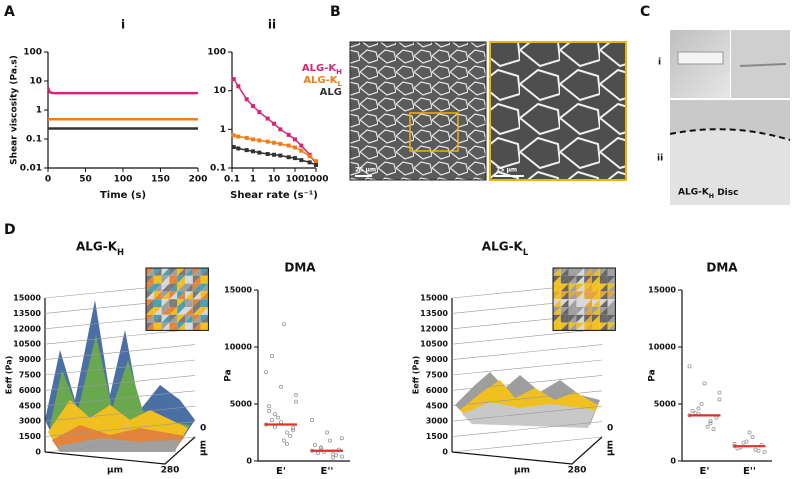 This screenshot has height=479, width=798. Describe the element at coordinates (218, 169) in the screenshot. I see `y-tick-label: 0.1` at that location.